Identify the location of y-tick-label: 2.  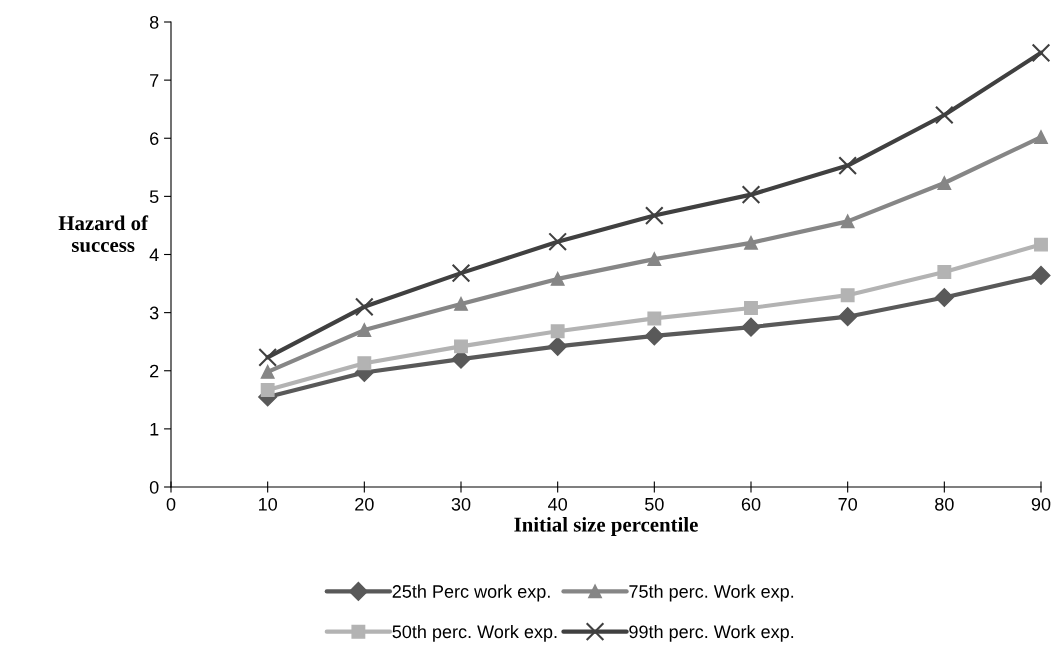
(154, 371).